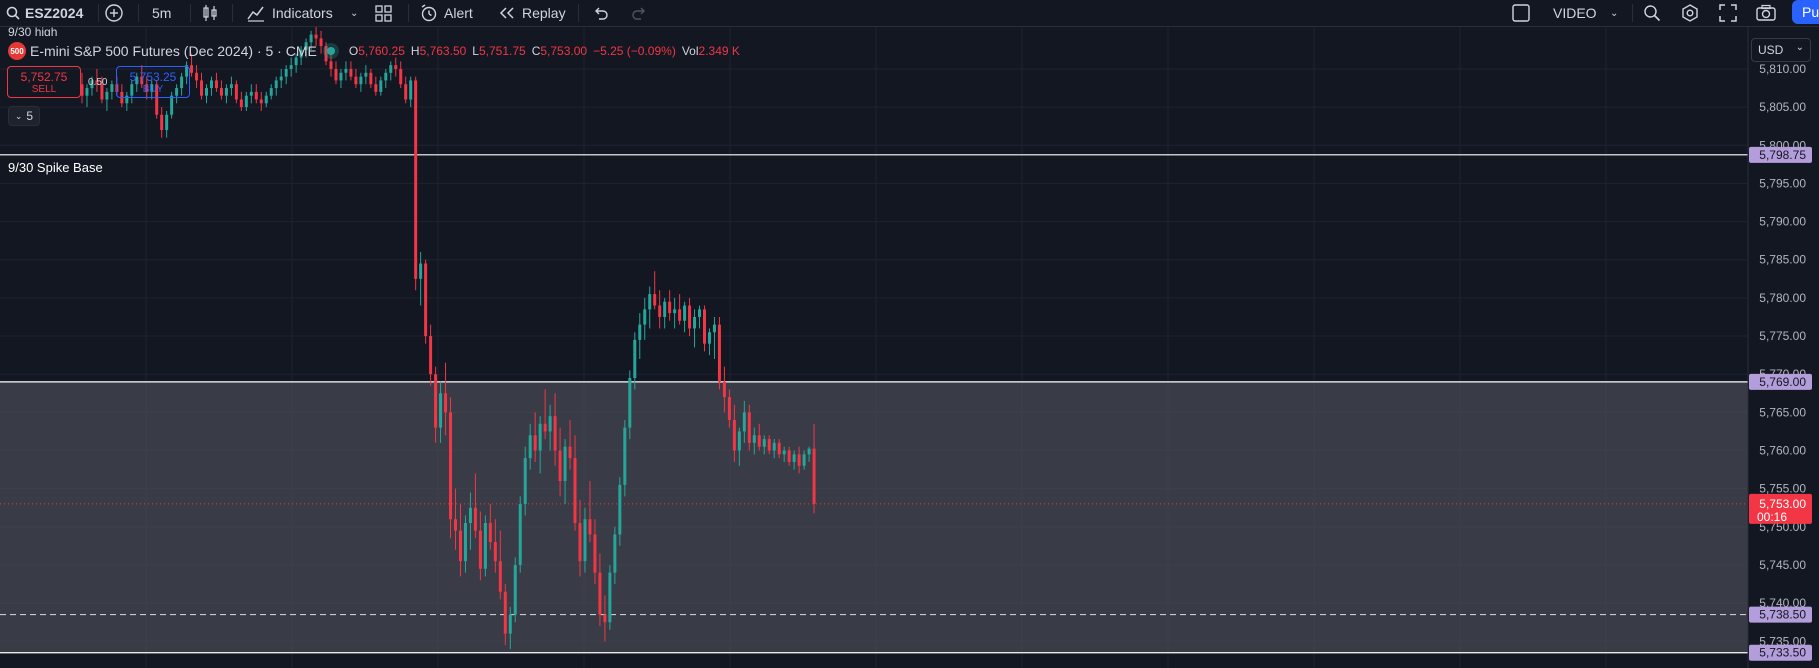 The height and width of the screenshot is (668, 1819). What do you see at coordinates (44, 89) in the screenshot?
I see `sell-label: SELL` at bounding box center [44, 89].